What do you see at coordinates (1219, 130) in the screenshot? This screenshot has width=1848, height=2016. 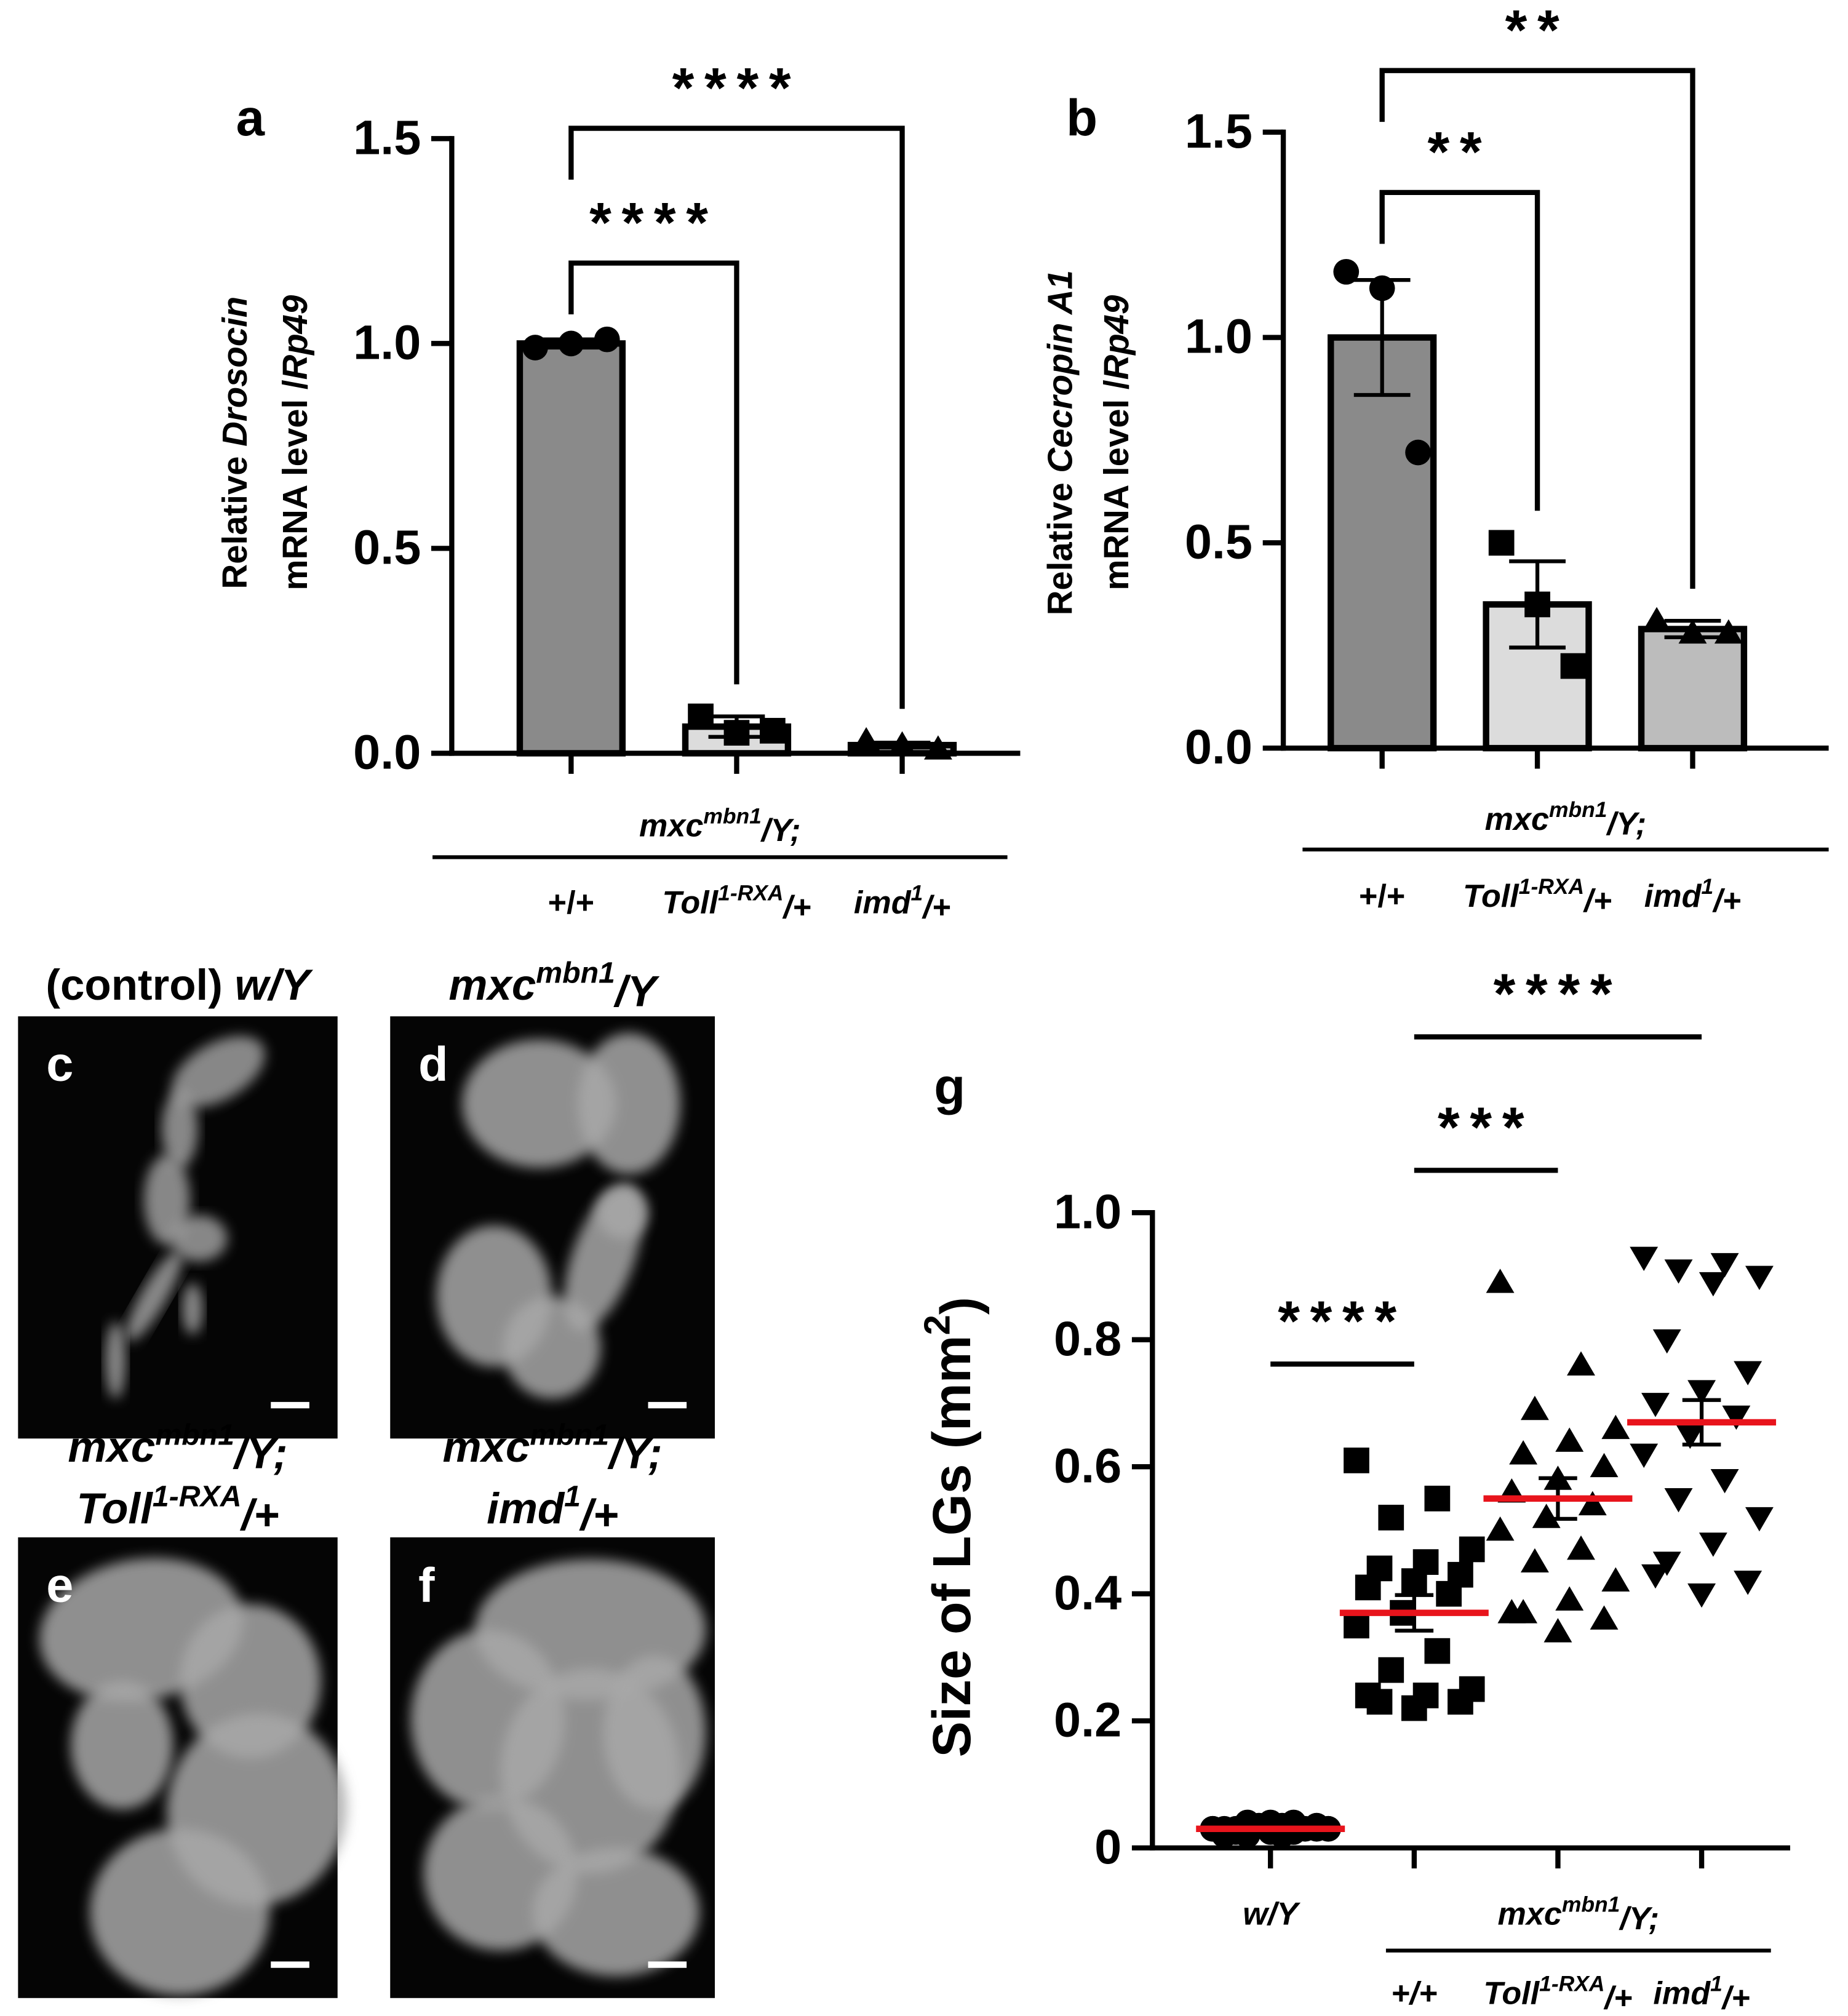 I see `y-tick-label: 1.5` at bounding box center [1219, 130].